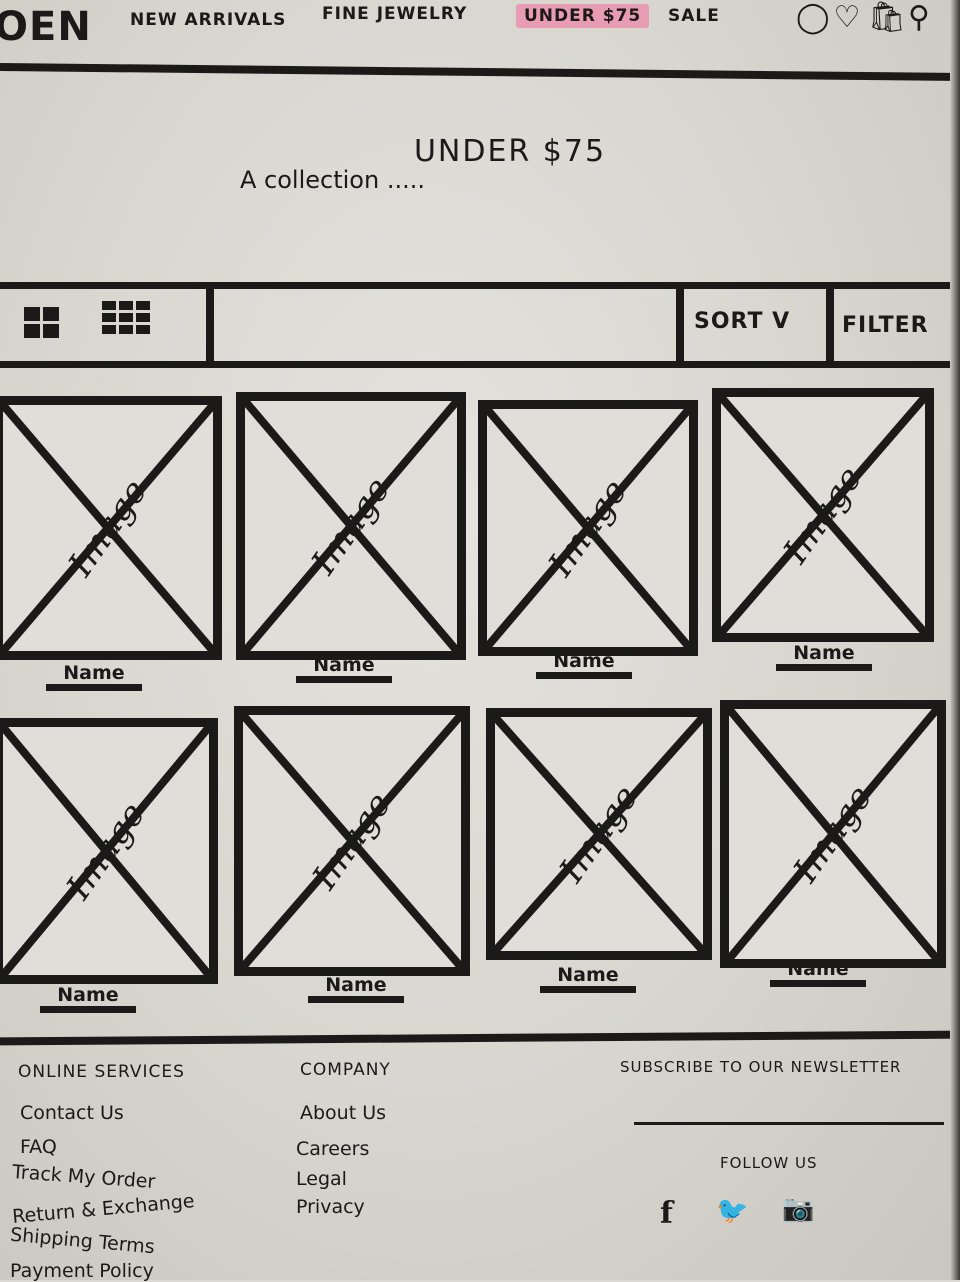 The image size is (960, 1282). What do you see at coordinates (41, 322) in the screenshot?
I see `grid-2-view-icon` at bounding box center [41, 322].